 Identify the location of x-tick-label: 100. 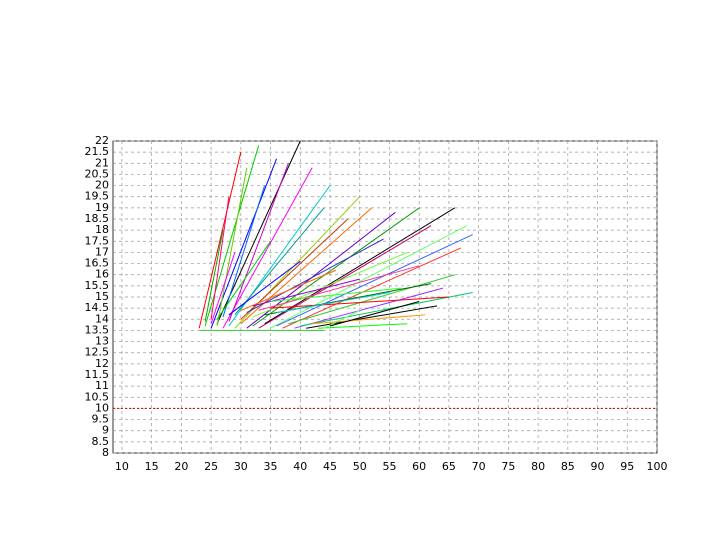
(657, 466).